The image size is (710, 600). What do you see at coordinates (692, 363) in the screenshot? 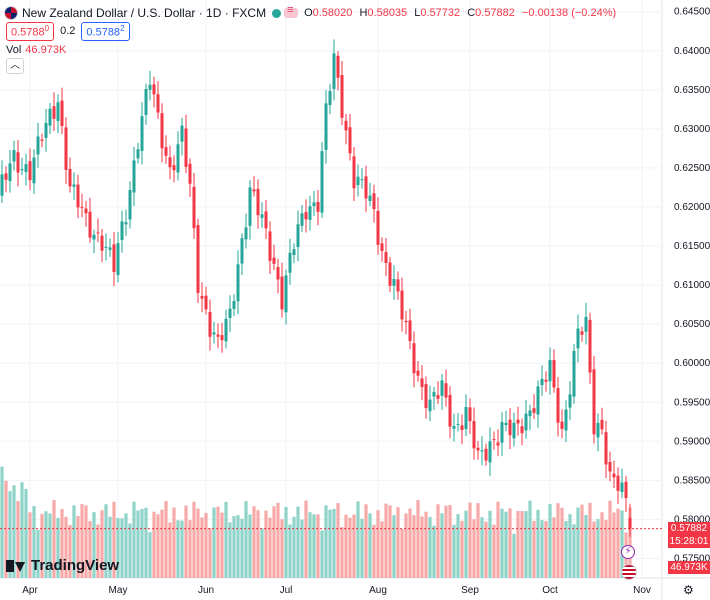
I see `price-tick-label: 0.60000` at bounding box center [692, 363].